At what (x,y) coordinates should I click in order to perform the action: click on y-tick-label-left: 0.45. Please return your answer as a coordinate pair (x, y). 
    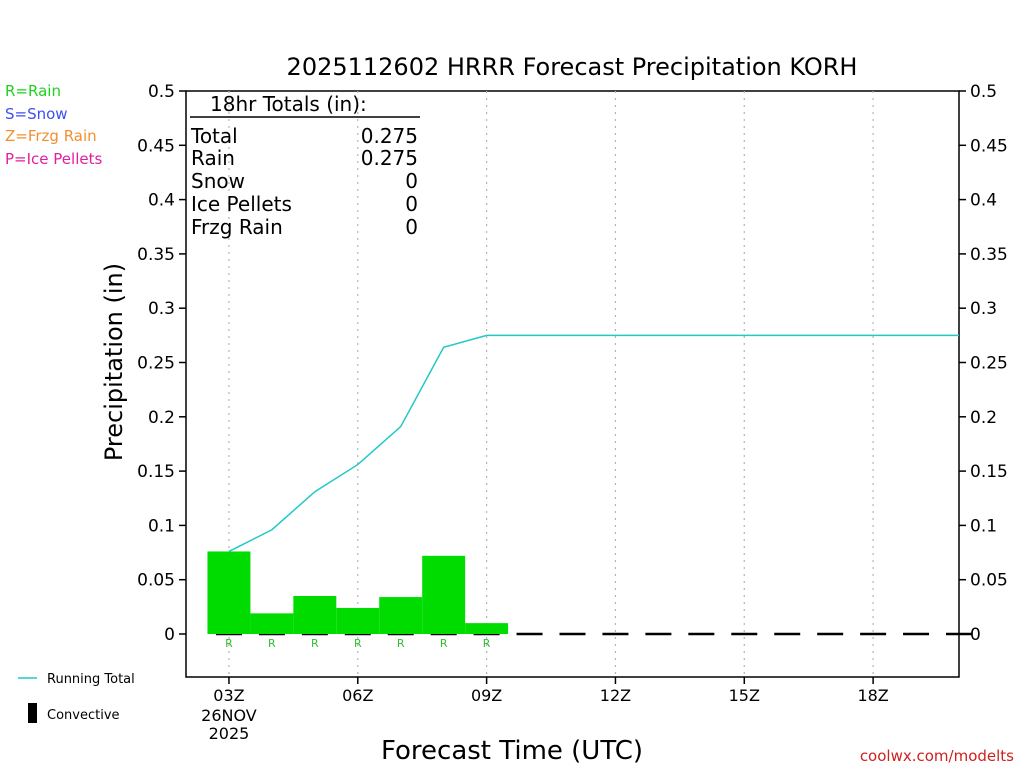
    Looking at the image, I should click on (156, 146).